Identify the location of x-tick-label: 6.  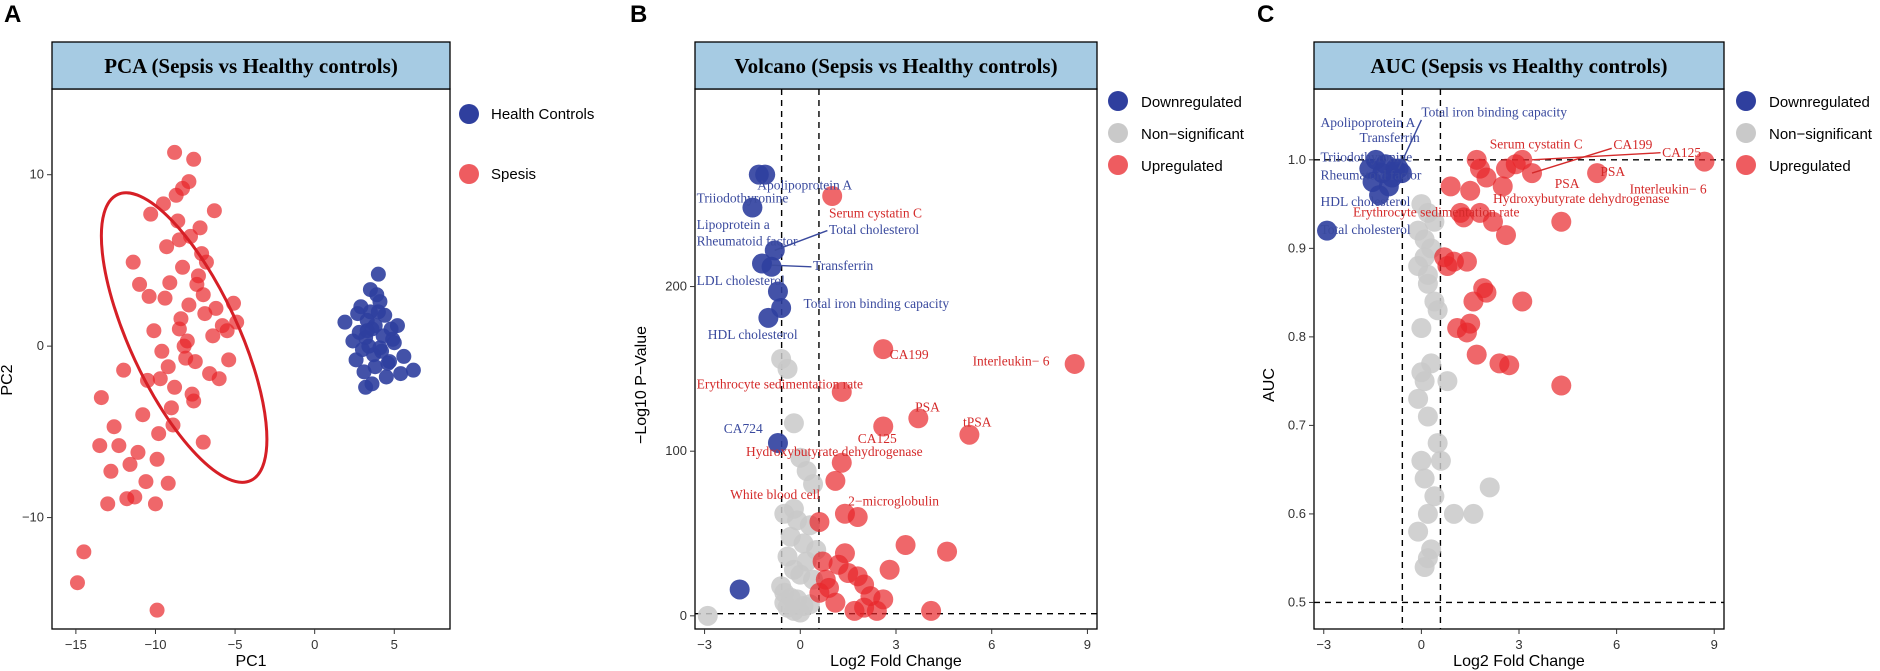
(991, 644).